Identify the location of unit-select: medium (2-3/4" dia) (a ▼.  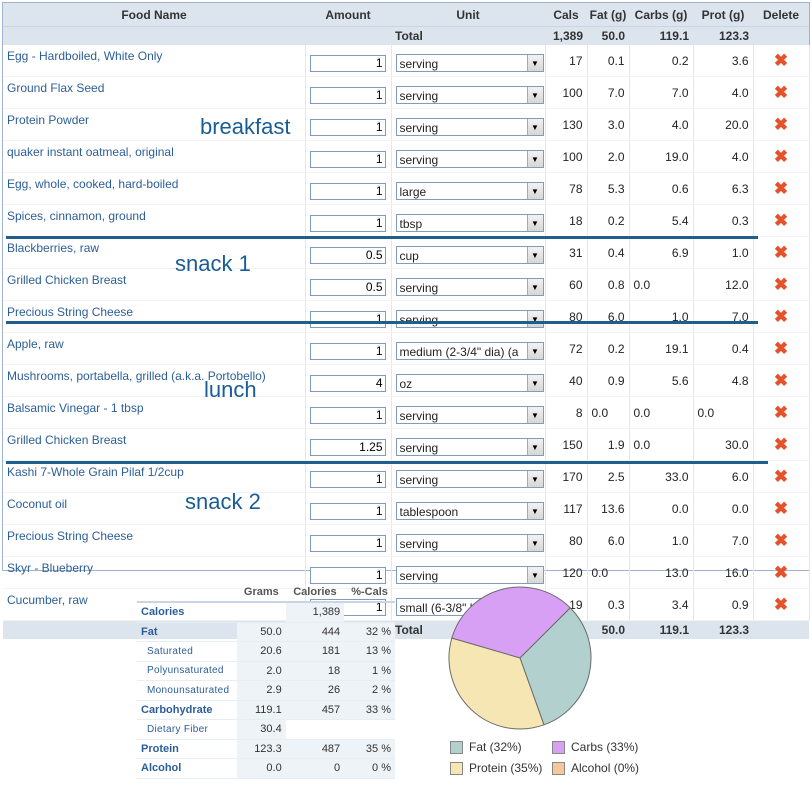
(469, 351).